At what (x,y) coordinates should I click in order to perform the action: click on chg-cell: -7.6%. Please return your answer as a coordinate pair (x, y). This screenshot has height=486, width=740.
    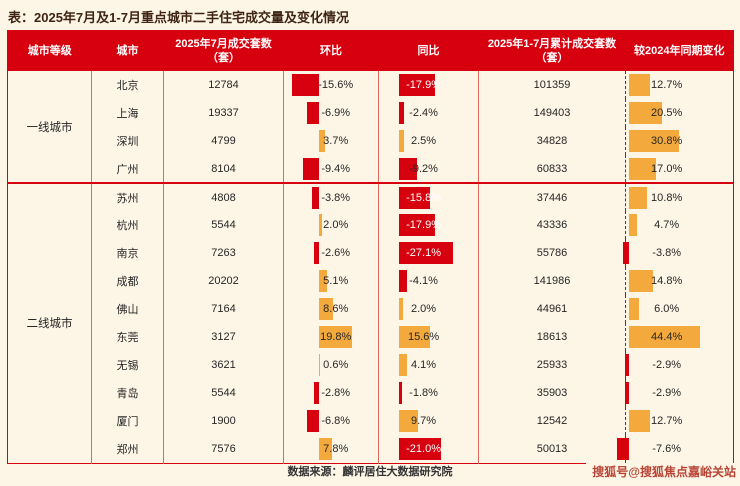
    Looking at the image, I should click on (675, 449).